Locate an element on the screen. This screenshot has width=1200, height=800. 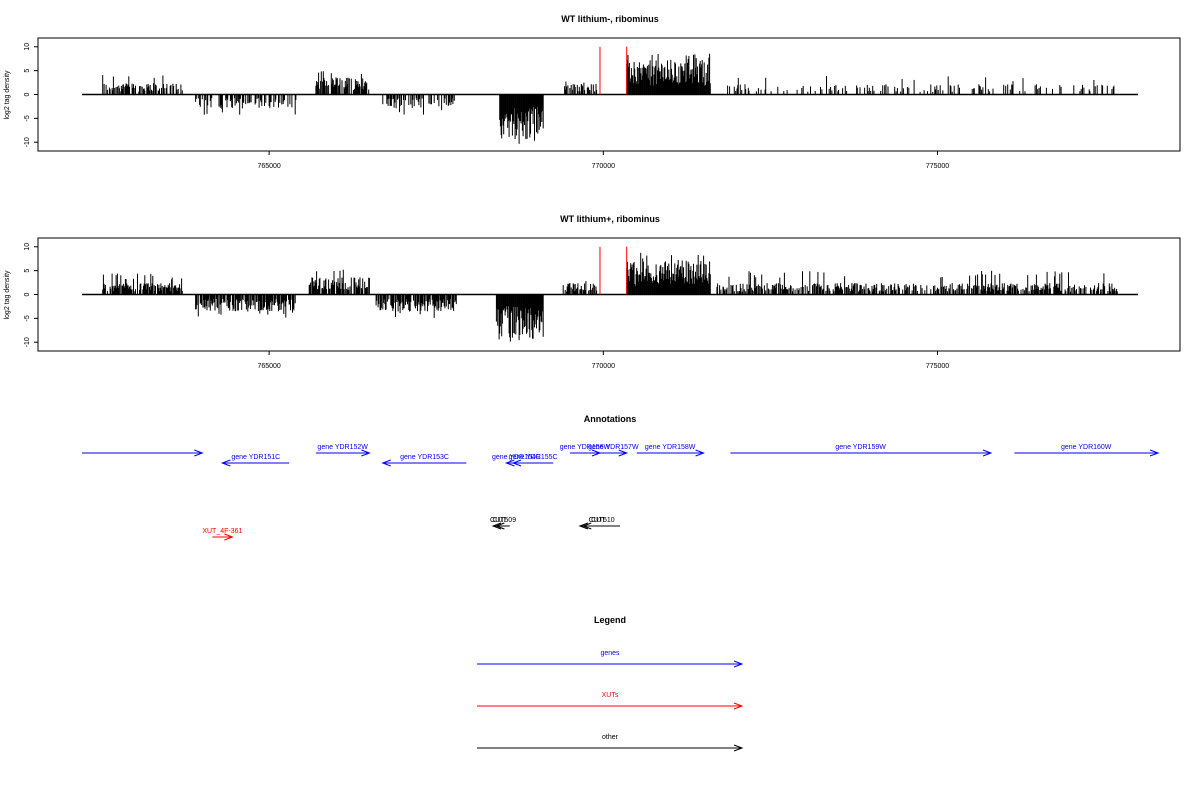
gene-label: gene YDR153C is located at coordinates (424, 457).